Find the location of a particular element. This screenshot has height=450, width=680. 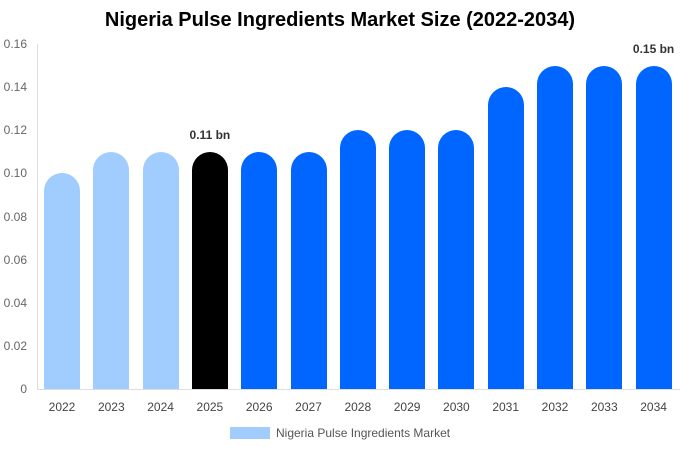

x-tick-label: 2034 is located at coordinates (653, 407).